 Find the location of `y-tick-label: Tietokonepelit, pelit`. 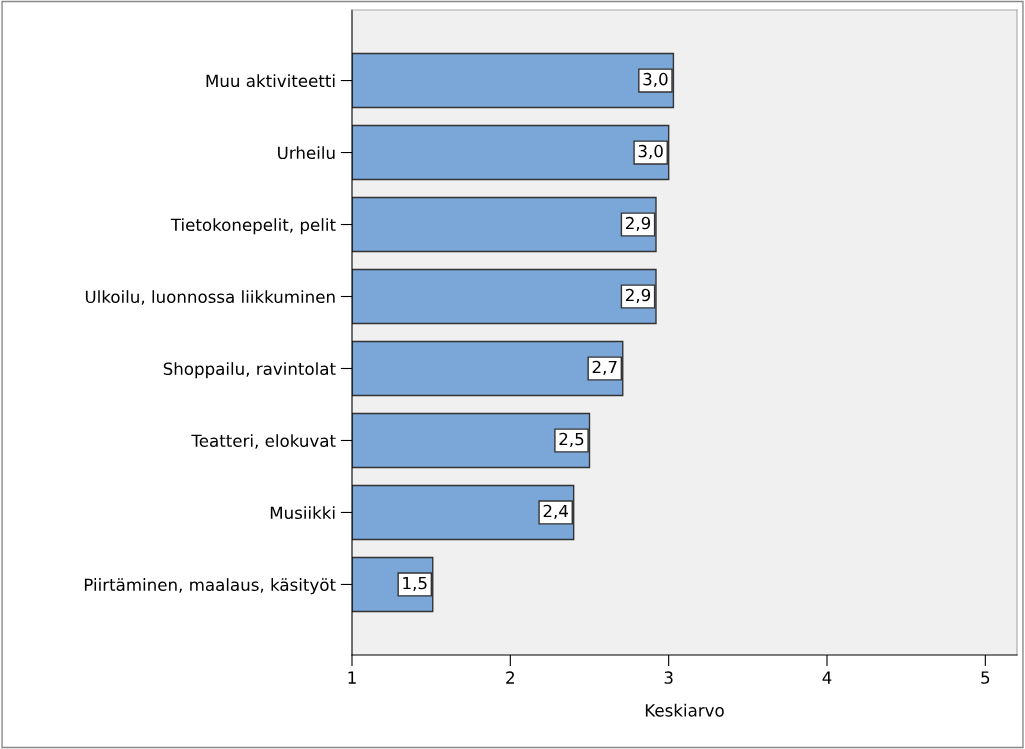

y-tick-label: Tietokonepelit, pelit is located at coordinates (253, 226).